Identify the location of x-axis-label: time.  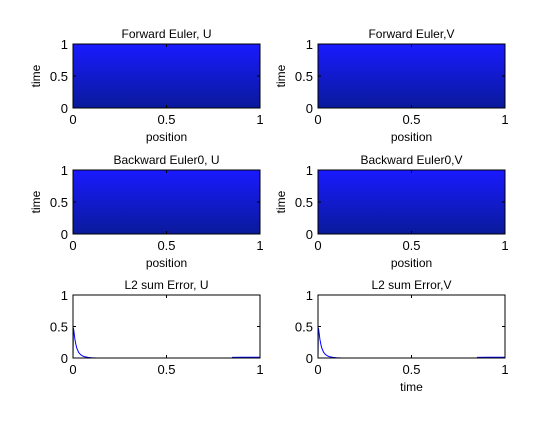
(411, 387).